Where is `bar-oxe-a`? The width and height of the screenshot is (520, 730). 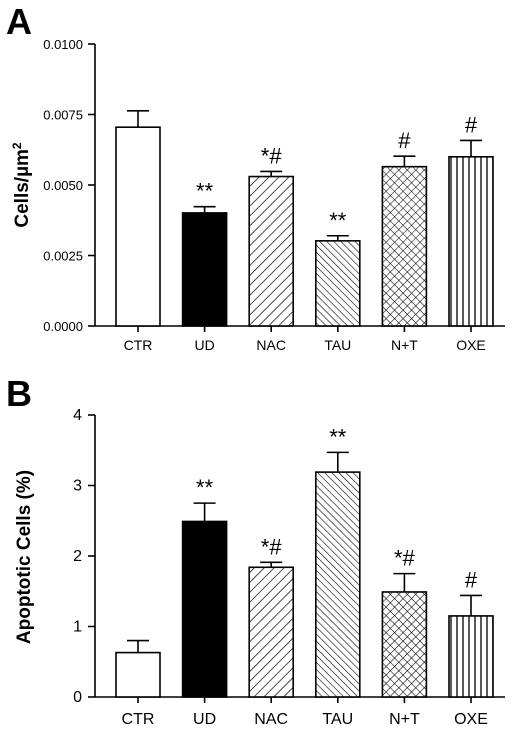 bar-oxe-a is located at coordinates (471, 241).